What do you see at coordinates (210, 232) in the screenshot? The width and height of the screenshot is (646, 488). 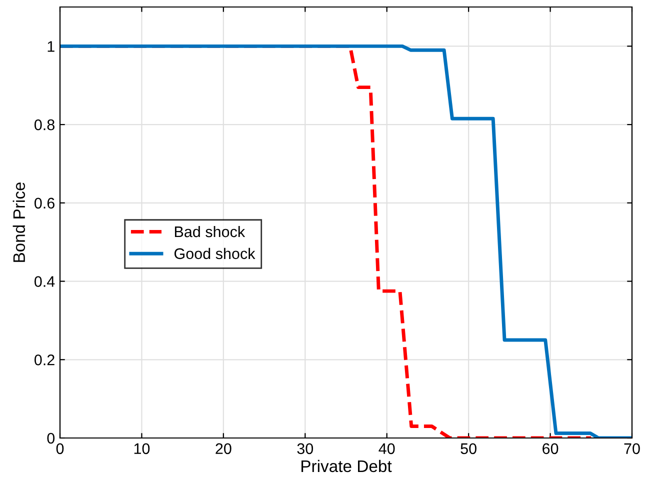 I see `legend-label: Bad shock` at bounding box center [210, 232].